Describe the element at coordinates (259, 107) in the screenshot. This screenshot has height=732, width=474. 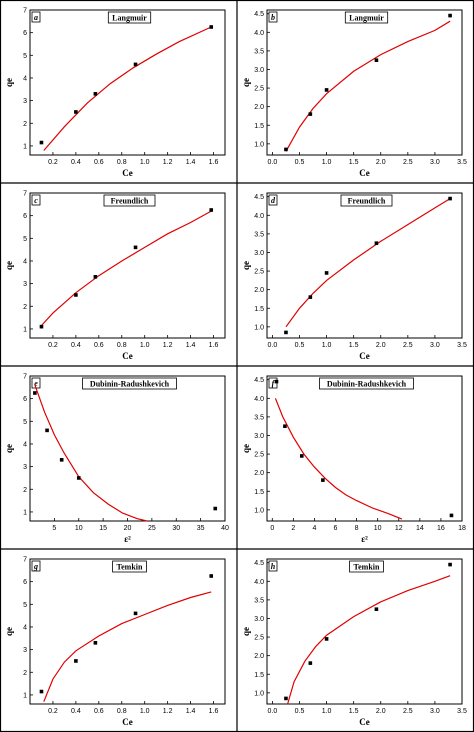
I see `y-tick-label: 2.0` at that location.